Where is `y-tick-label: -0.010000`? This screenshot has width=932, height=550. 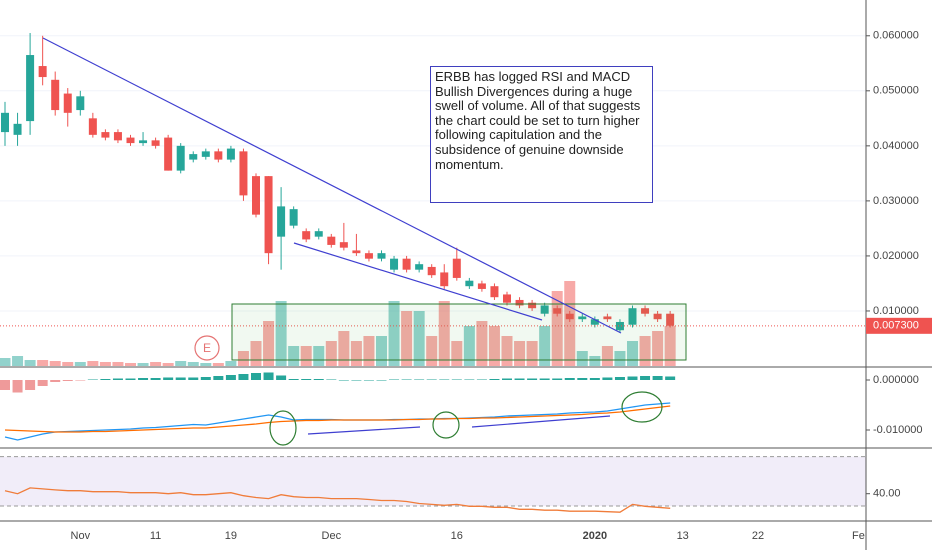
y-tick-label: -0.010000 is located at coordinates (898, 430).